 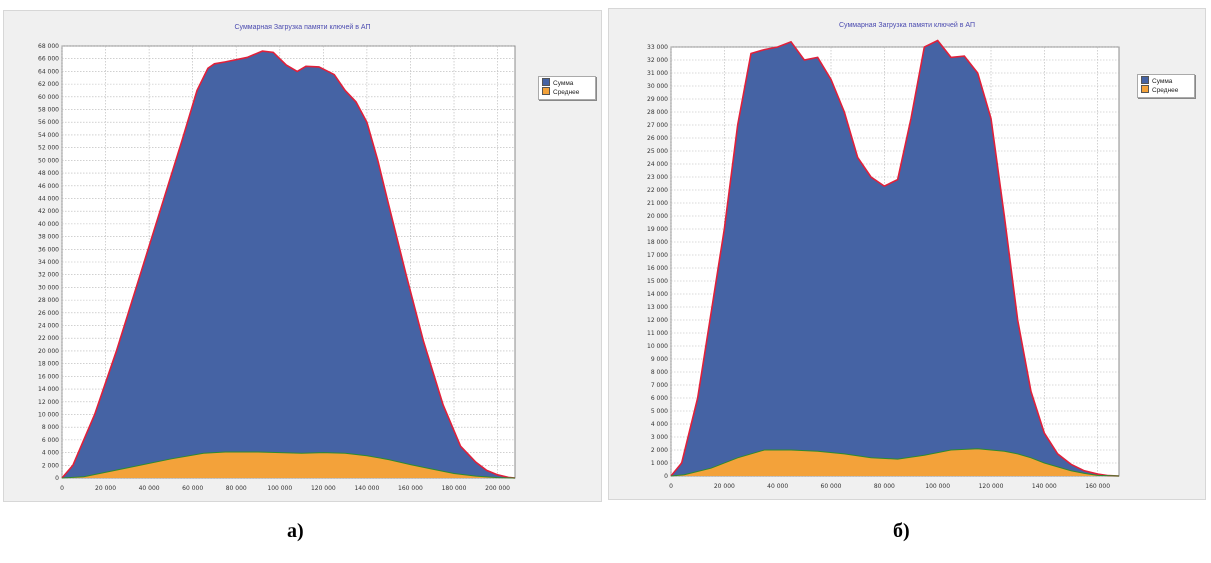 What do you see at coordinates (48, 122) in the screenshot?
I see `y-tick-label: 56 000` at bounding box center [48, 122].